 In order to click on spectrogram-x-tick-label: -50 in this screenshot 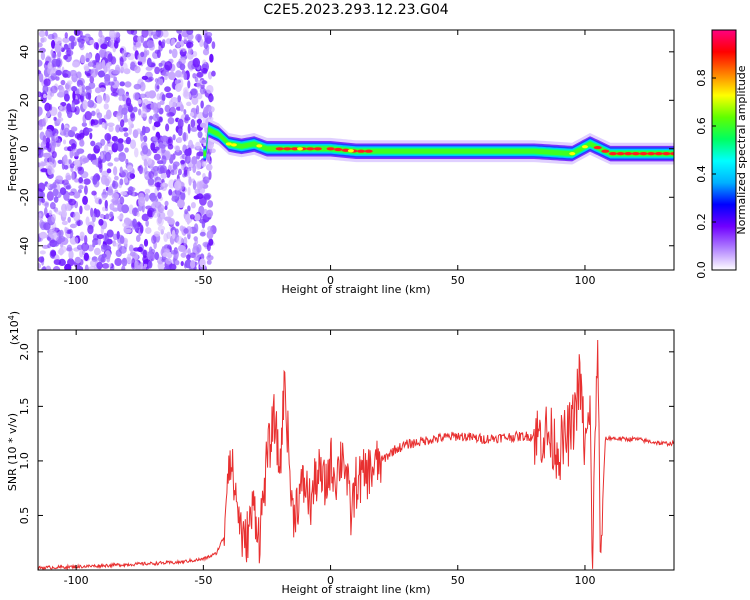, I will do `click(203, 280)`.